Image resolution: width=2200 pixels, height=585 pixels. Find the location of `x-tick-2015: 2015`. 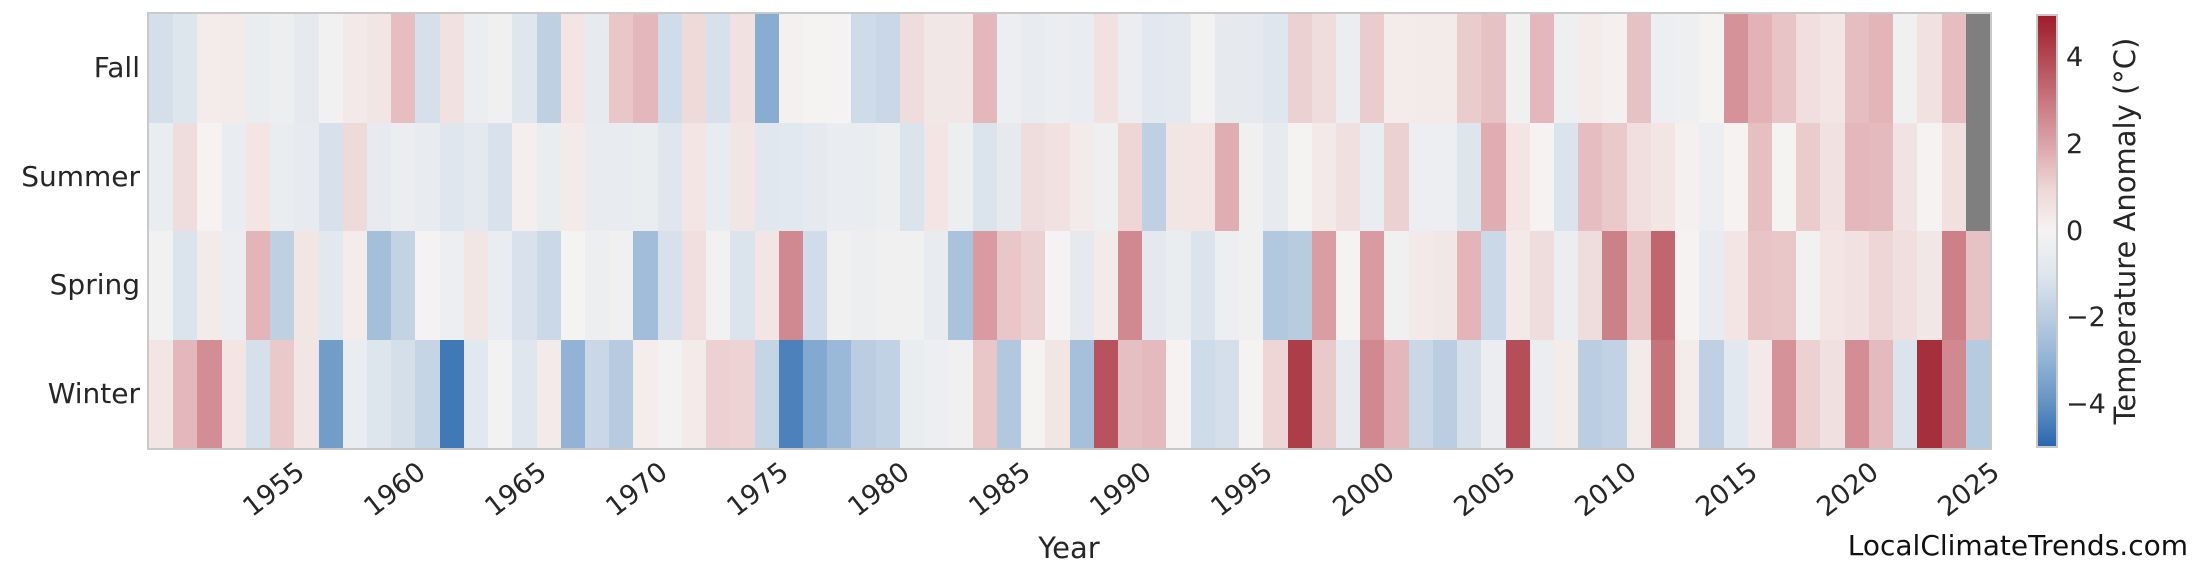

x-tick-2015: 2015 is located at coordinates (1727, 490).